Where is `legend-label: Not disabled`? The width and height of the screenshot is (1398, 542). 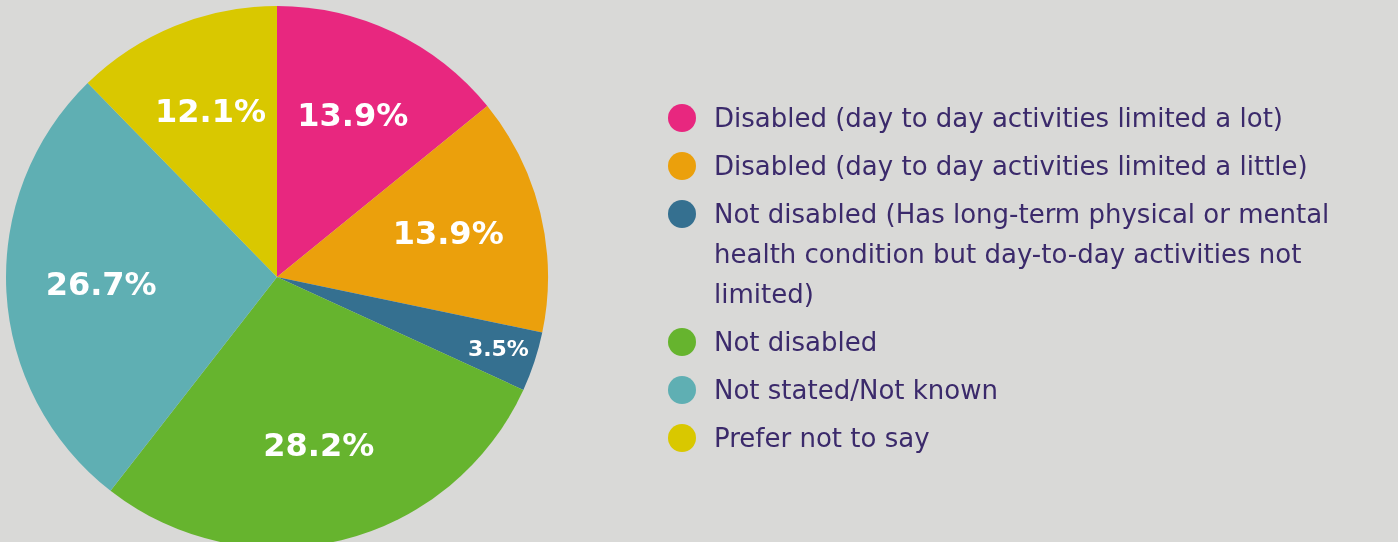 legend-label: Not disabled is located at coordinates (796, 342).